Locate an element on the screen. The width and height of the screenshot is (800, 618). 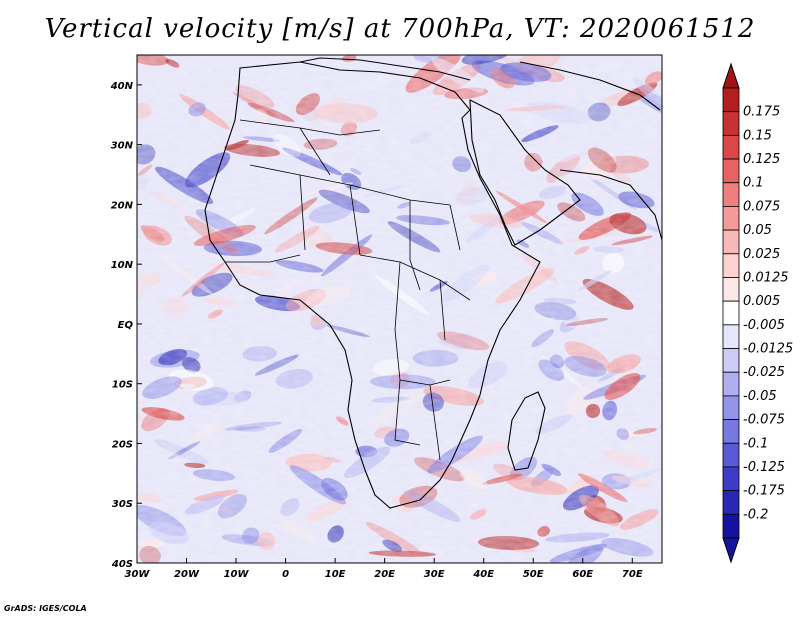
madagascar-coastline is located at coordinates (526, 431).